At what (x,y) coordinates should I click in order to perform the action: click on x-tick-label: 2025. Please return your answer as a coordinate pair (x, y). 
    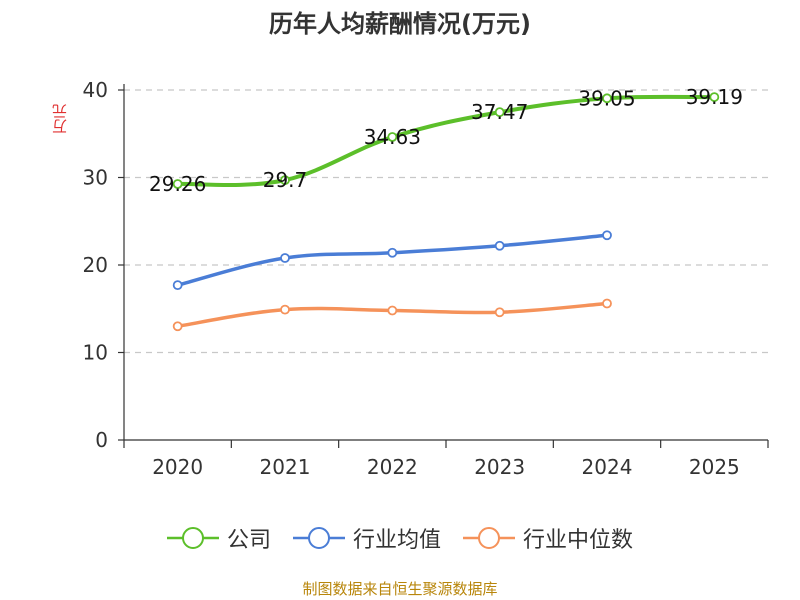
    Looking at the image, I should click on (714, 467).